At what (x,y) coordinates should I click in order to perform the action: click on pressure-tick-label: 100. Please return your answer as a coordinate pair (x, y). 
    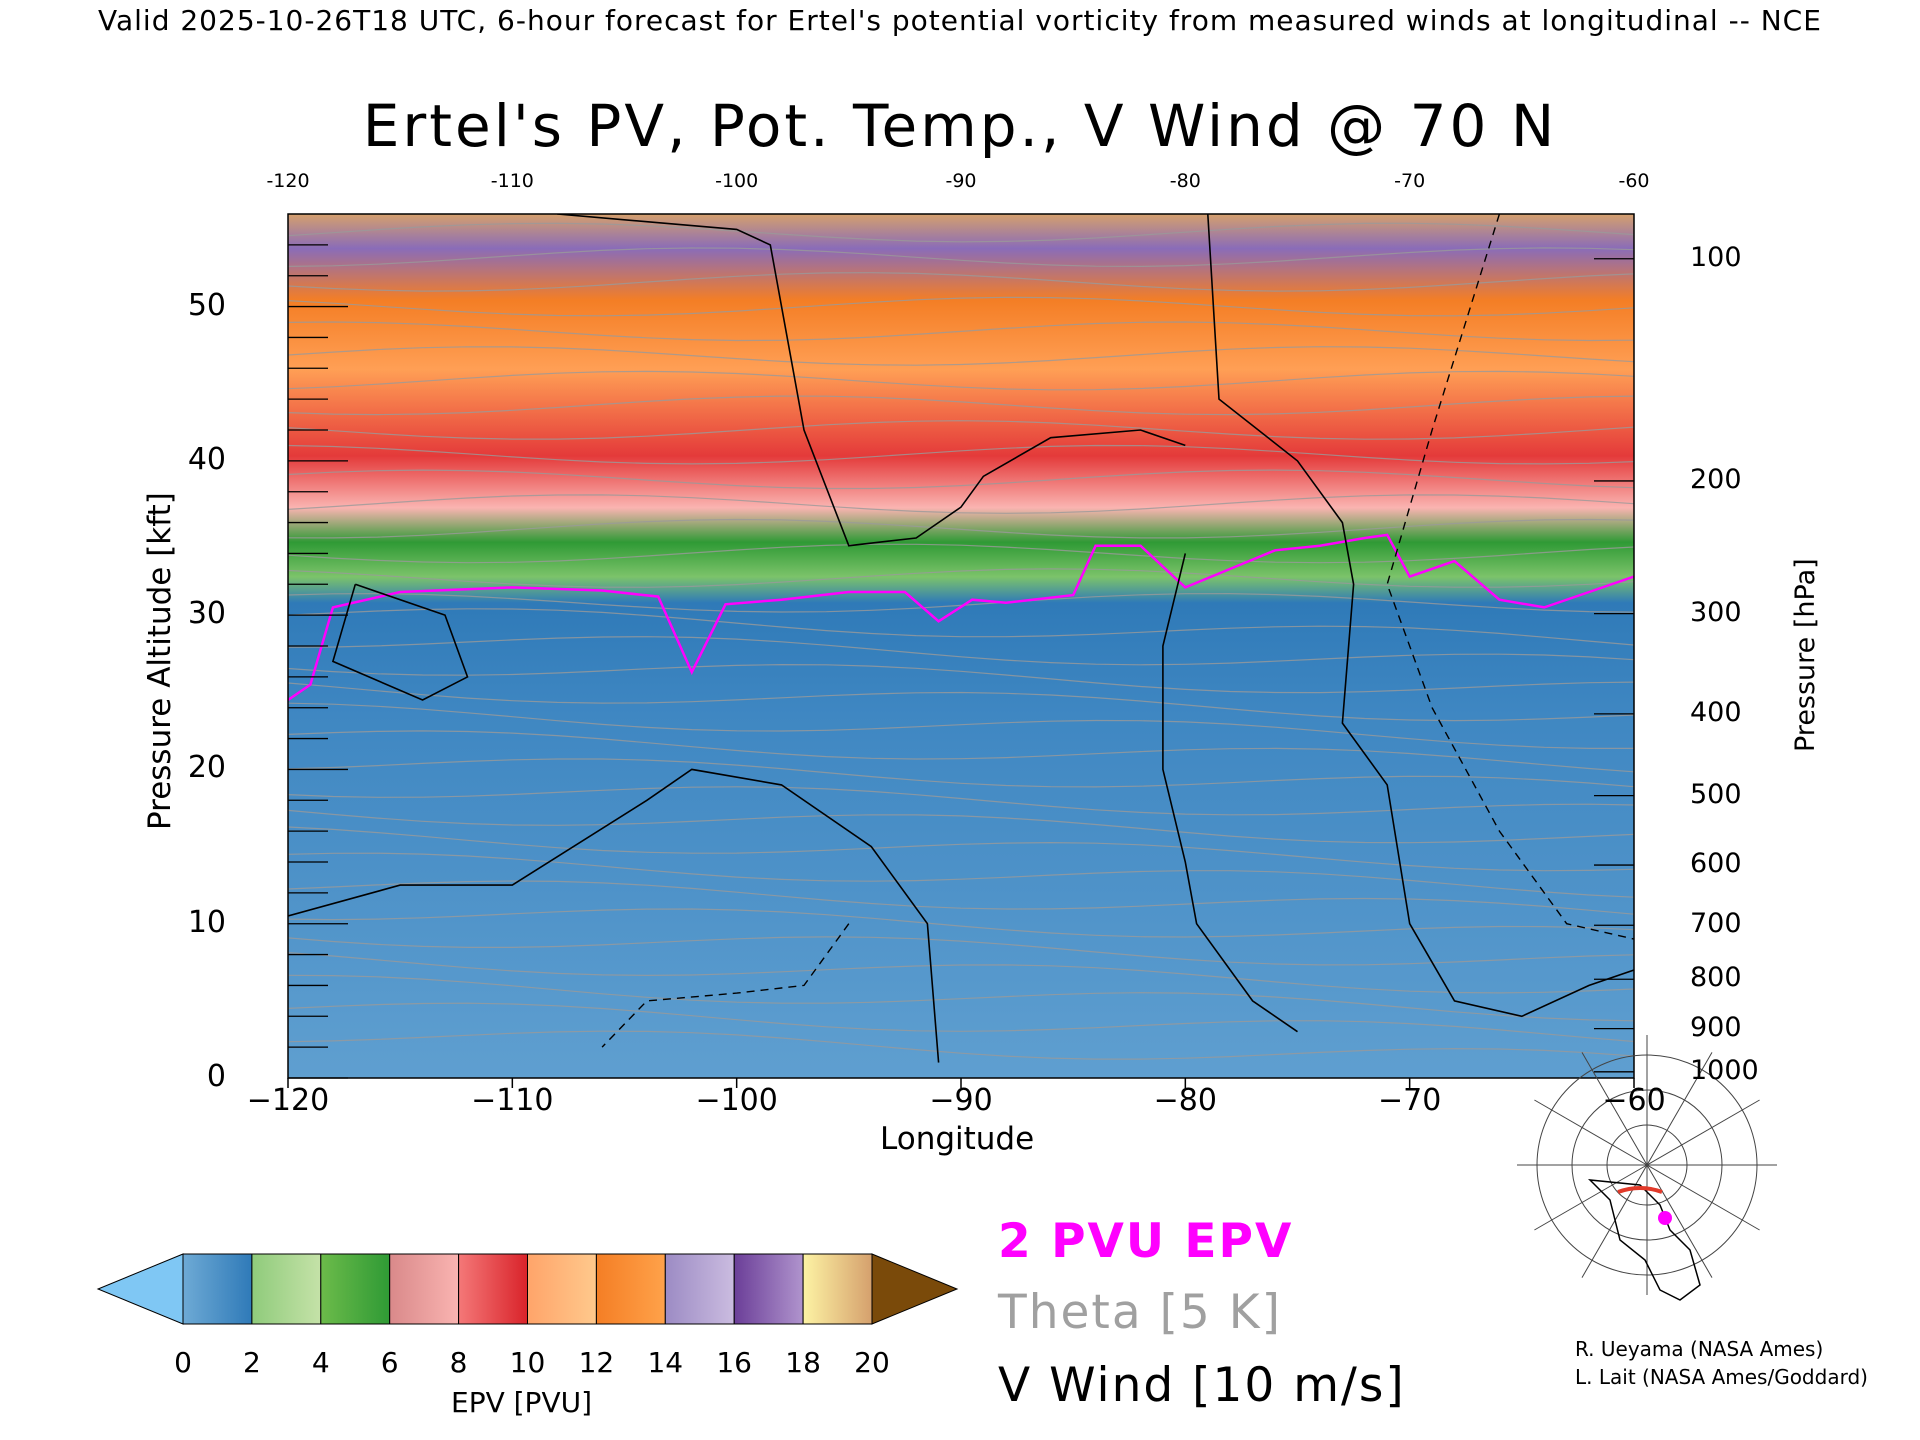
    Looking at the image, I should click on (1716, 257).